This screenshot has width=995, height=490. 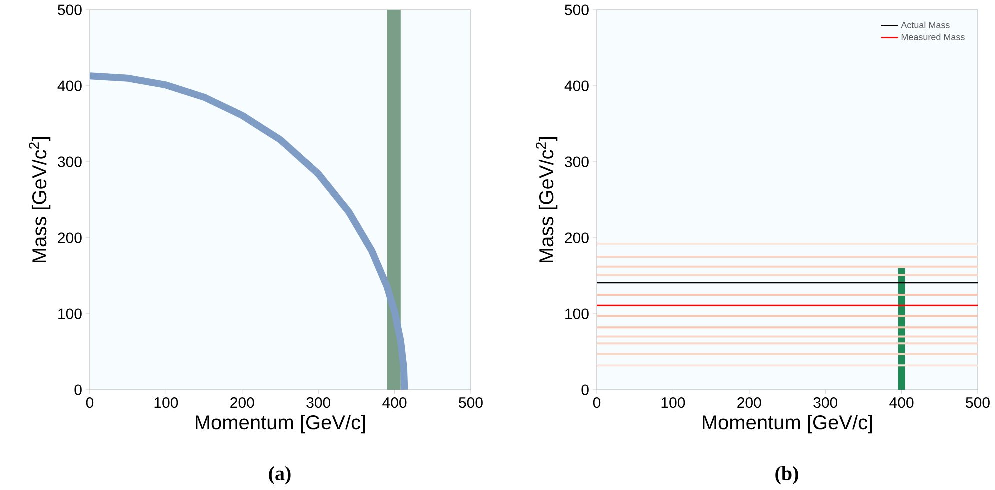 What do you see at coordinates (787, 475) in the screenshot?
I see `text: (b)` at bounding box center [787, 475].